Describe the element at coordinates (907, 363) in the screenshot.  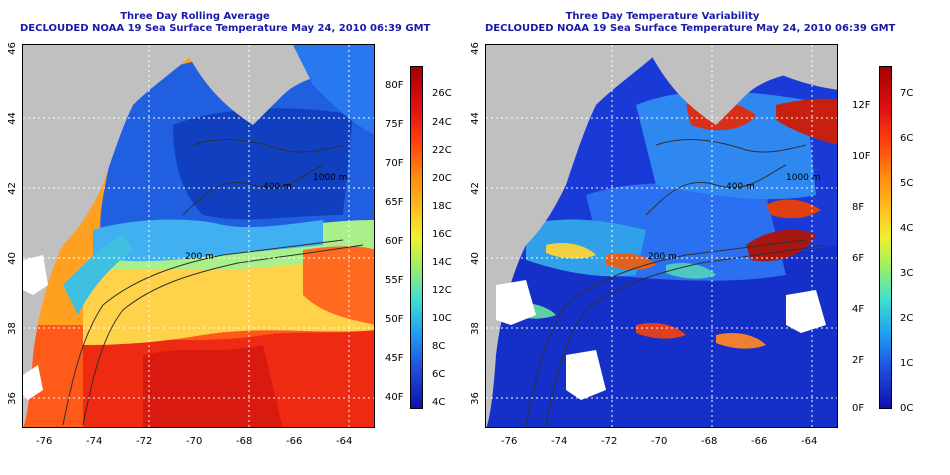
I see `right-cb-right-label: 1C` at that location.